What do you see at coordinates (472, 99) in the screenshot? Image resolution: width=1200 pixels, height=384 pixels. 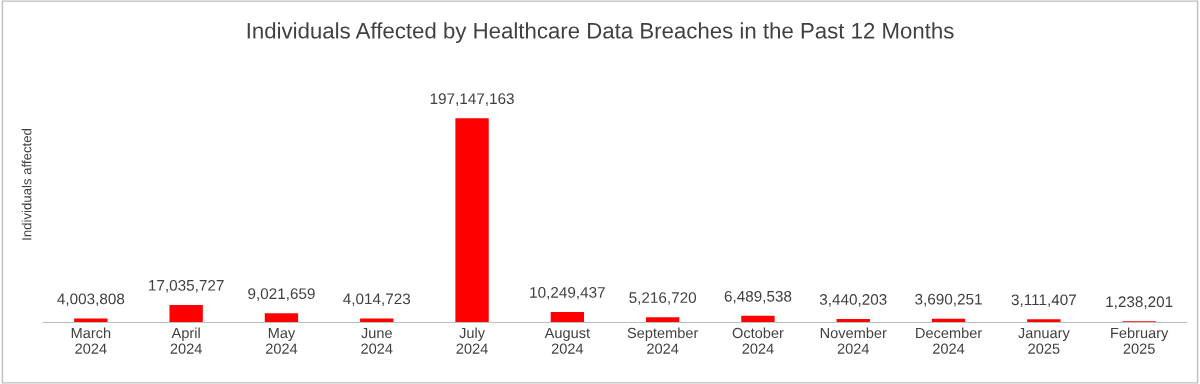 I see `data-label: 197,147,163` at bounding box center [472, 99].